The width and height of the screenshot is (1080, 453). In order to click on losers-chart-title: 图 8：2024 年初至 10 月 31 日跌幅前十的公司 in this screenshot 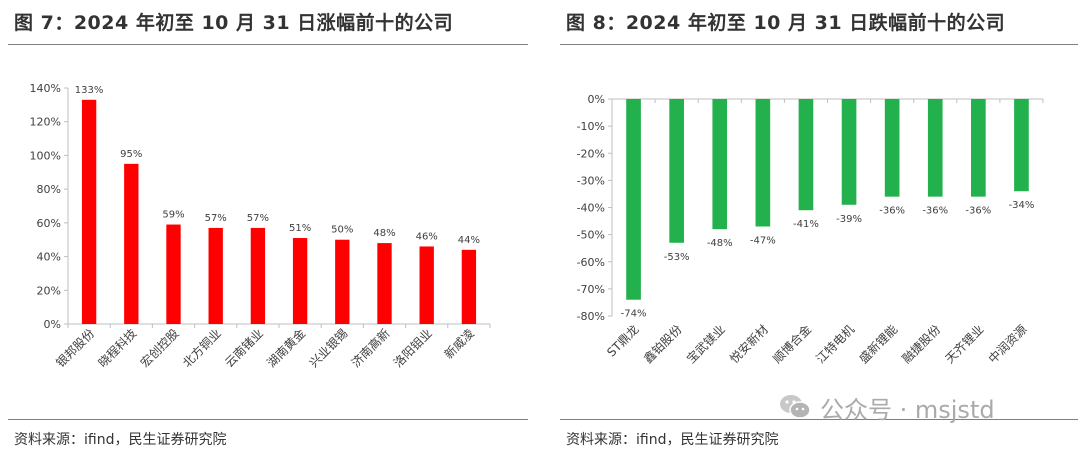, I will do `click(786, 23)`.